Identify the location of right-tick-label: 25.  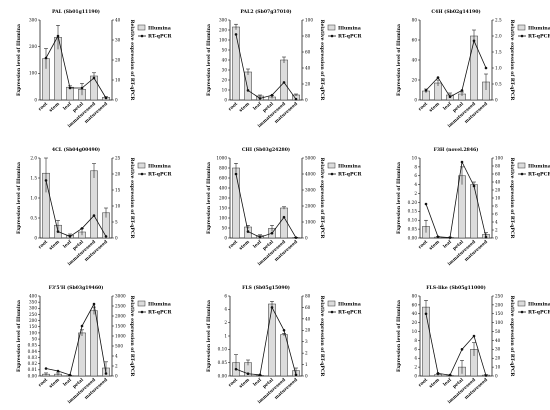
(118, 157).